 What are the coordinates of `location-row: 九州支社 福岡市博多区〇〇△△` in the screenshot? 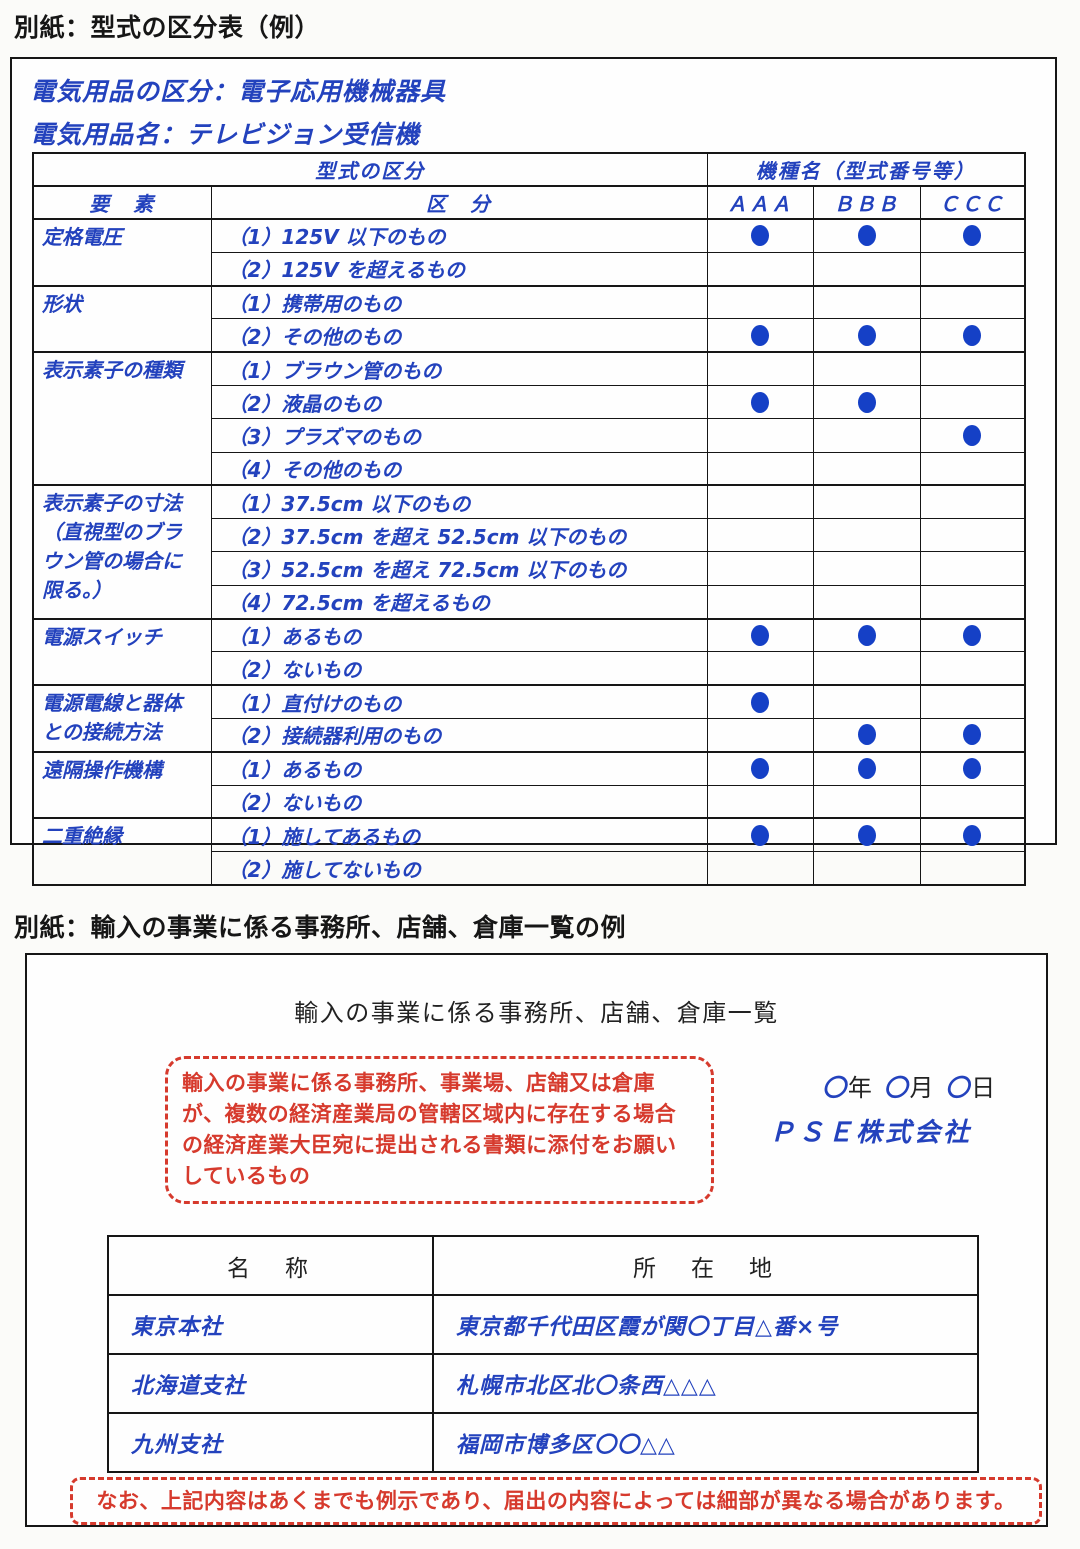 It's located at (543, 1442).